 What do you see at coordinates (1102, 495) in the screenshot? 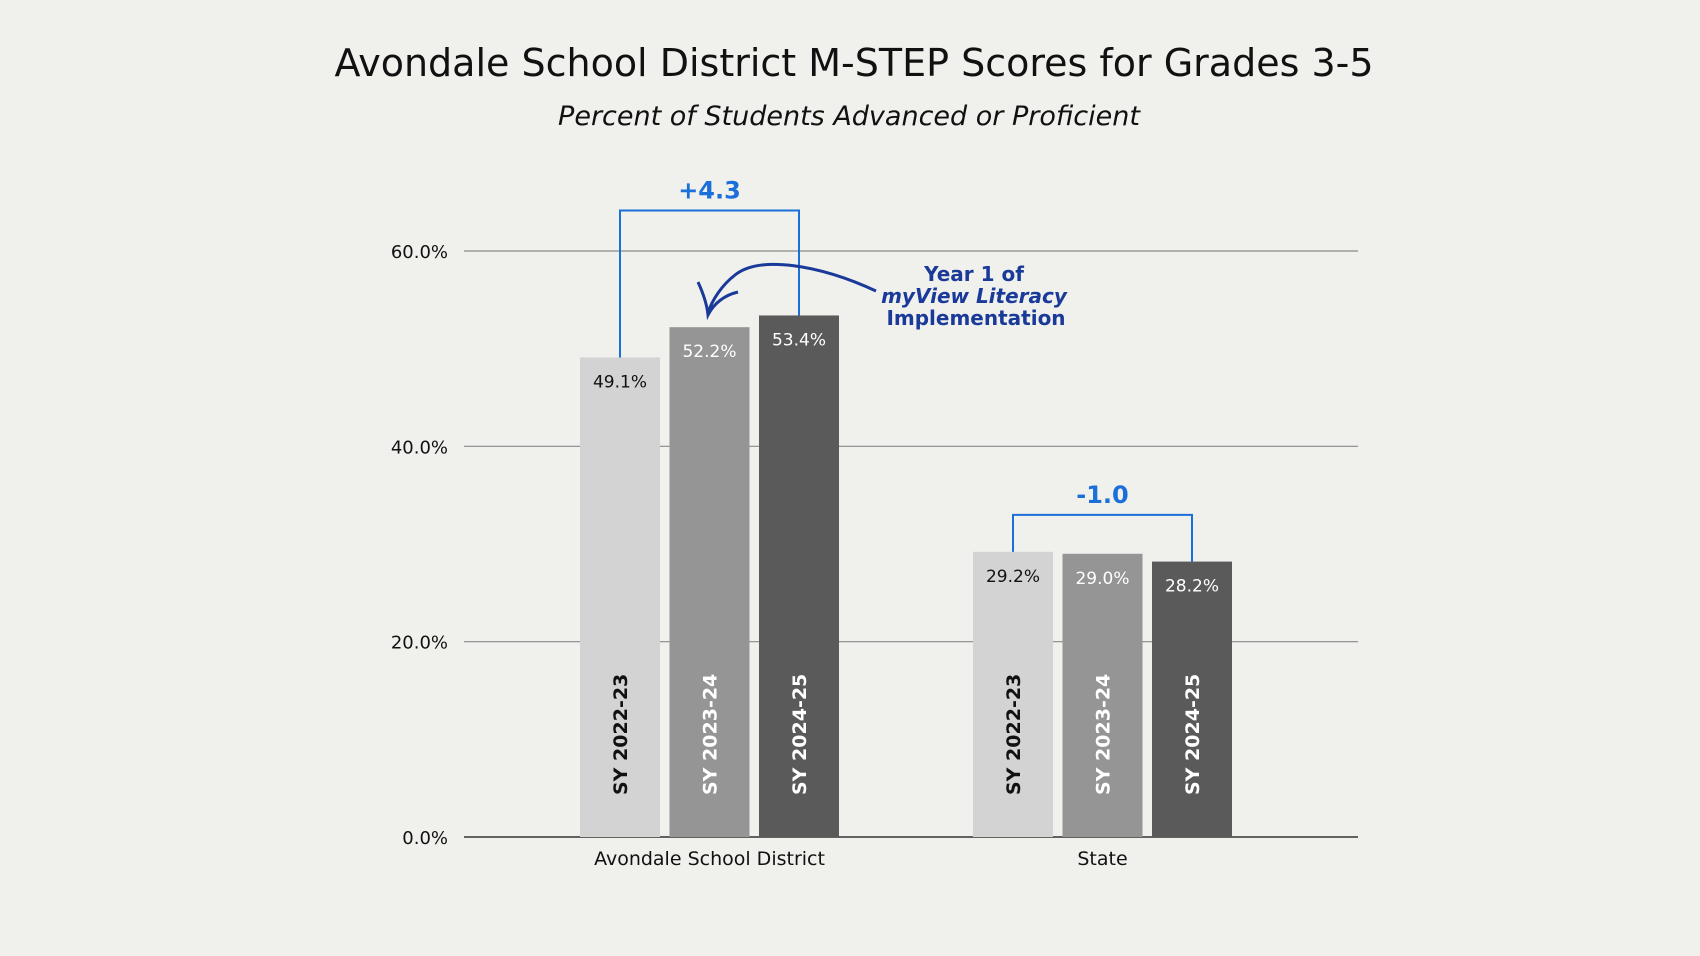
I see `delta-label: -1.0` at bounding box center [1102, 495].